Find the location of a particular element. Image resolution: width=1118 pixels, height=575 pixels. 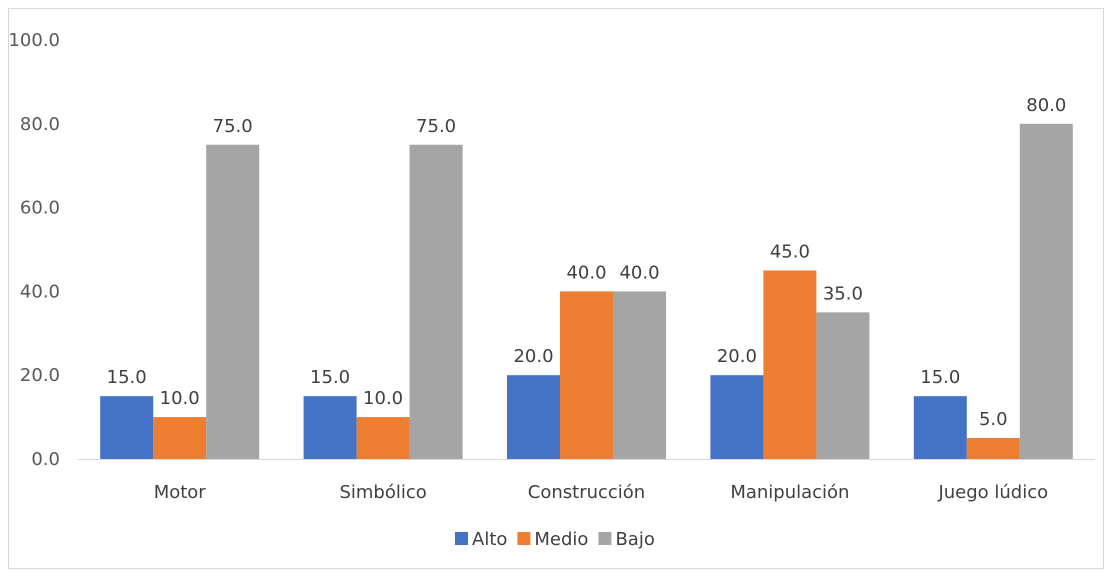

y-tick-label: 0.0 is located at coordinates (45, 459).